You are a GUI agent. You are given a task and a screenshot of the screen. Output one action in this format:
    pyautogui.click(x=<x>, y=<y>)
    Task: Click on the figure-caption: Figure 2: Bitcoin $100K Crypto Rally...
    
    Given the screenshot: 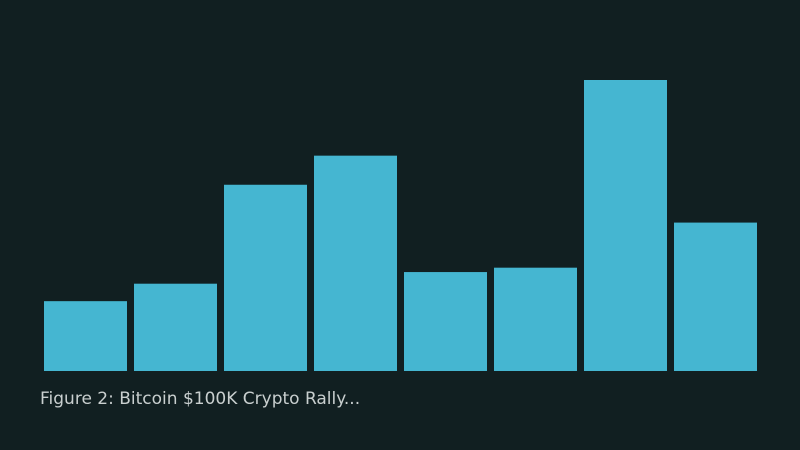 What is the action you would take?
    pyautogui.click(x=200, y=399)
    